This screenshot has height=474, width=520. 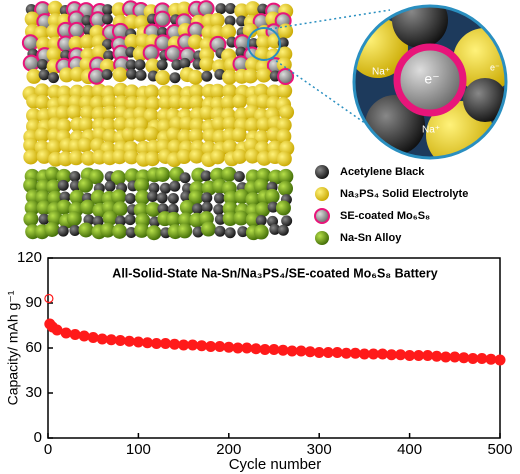 I want to click on legend-label: Na-Sn Alloy, so click(x=371, y=238).